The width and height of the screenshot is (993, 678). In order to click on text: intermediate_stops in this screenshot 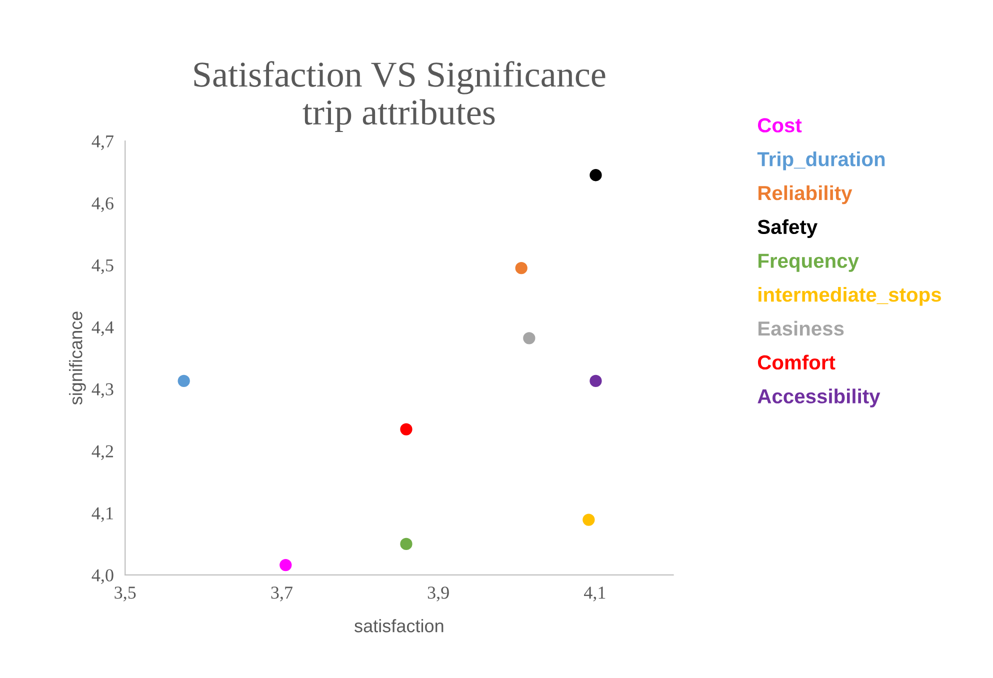, I will do `click(849, 296)`.